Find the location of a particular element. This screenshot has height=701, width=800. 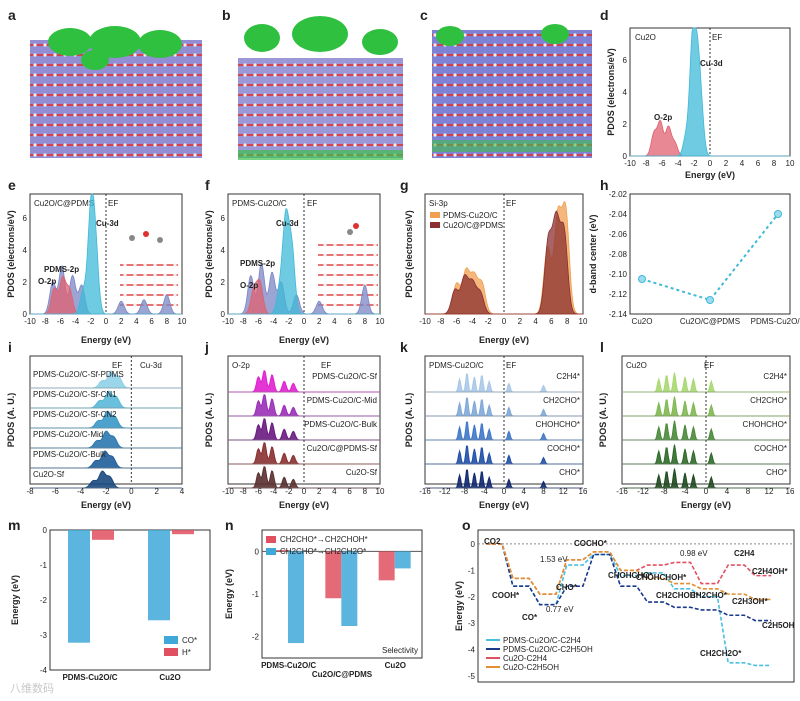

pe-y-tick: 2 is located at coordinates (25, 282).